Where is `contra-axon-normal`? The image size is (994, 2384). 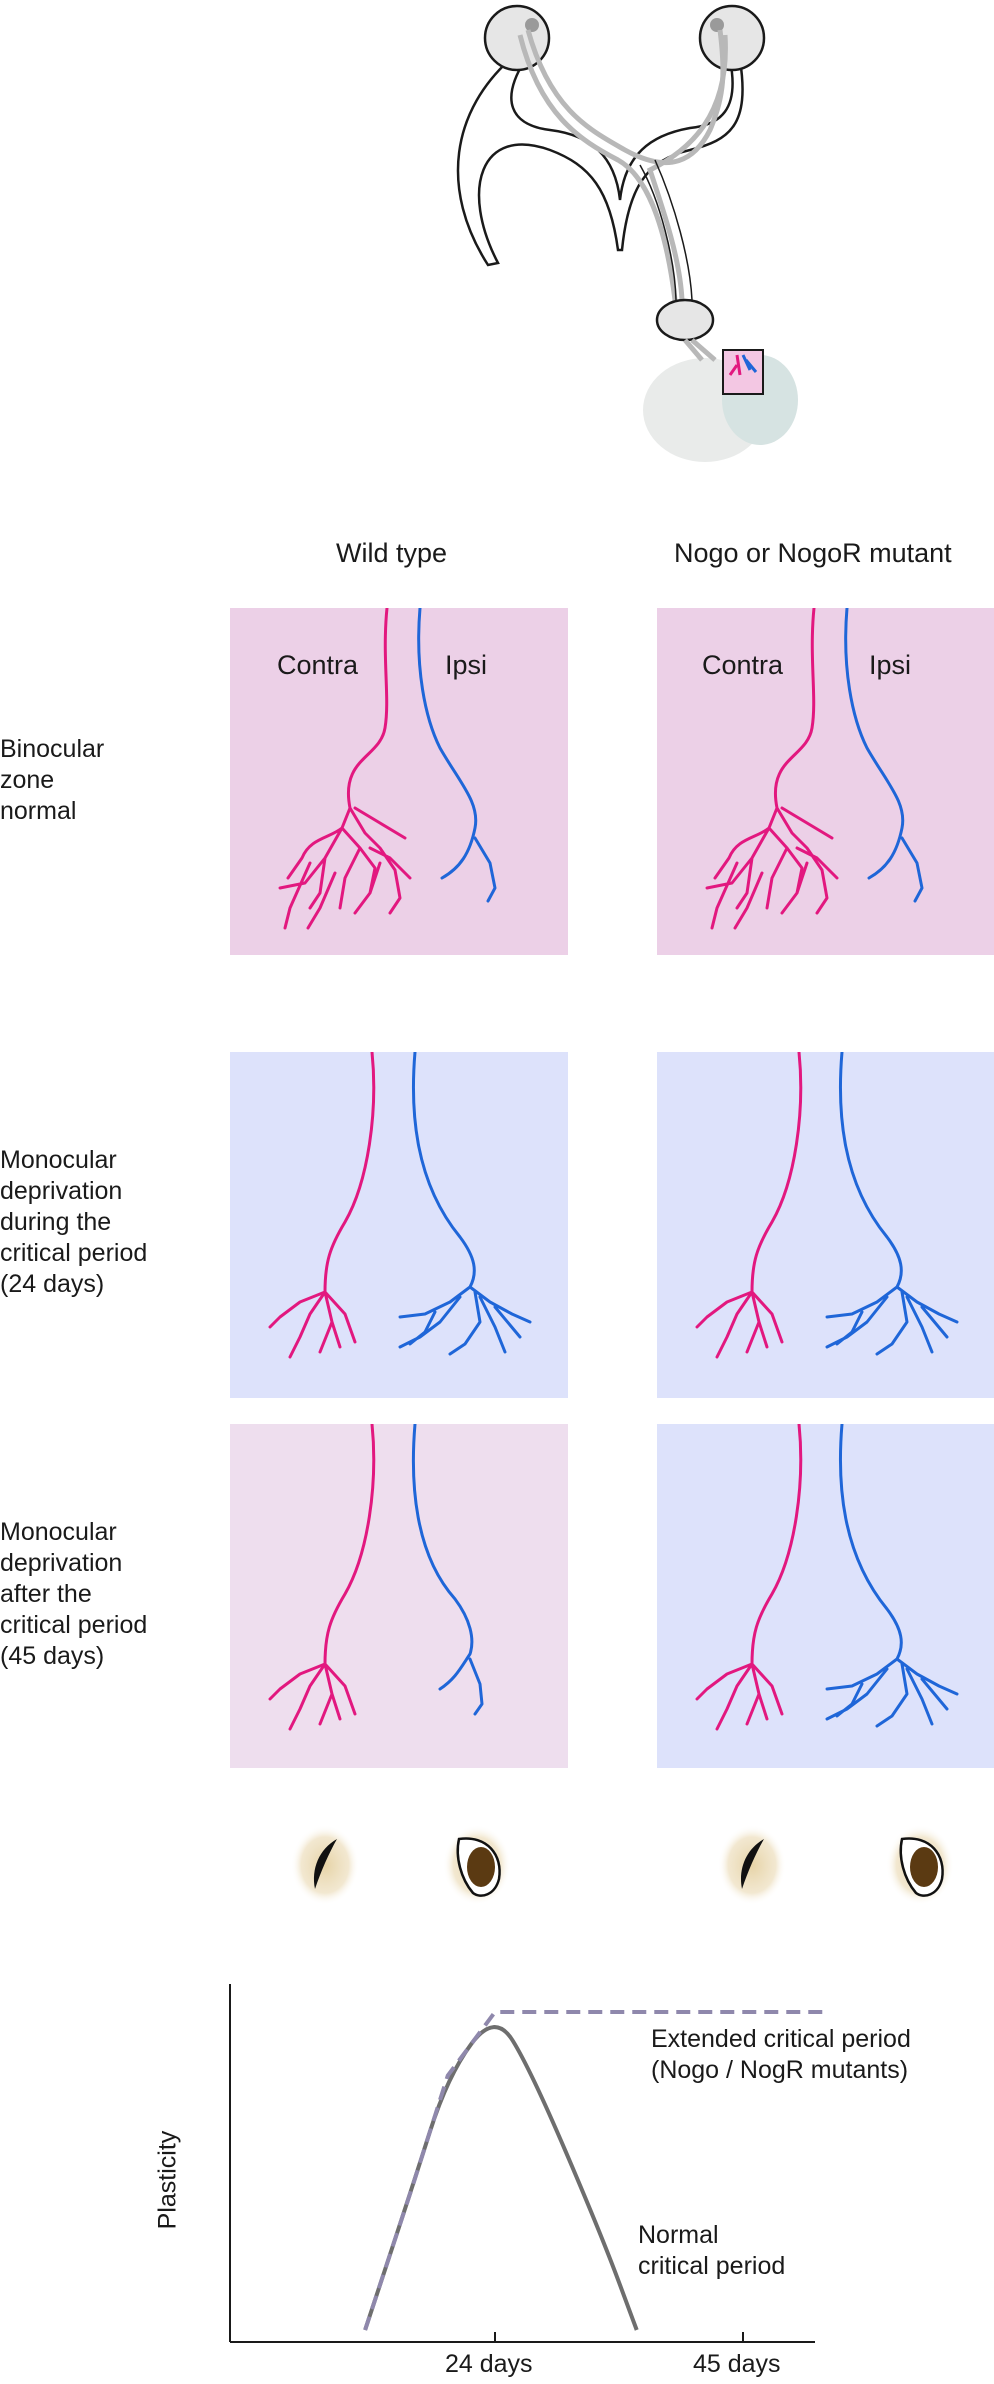
contra-axon-normal is located at coordinates (322, 1577).